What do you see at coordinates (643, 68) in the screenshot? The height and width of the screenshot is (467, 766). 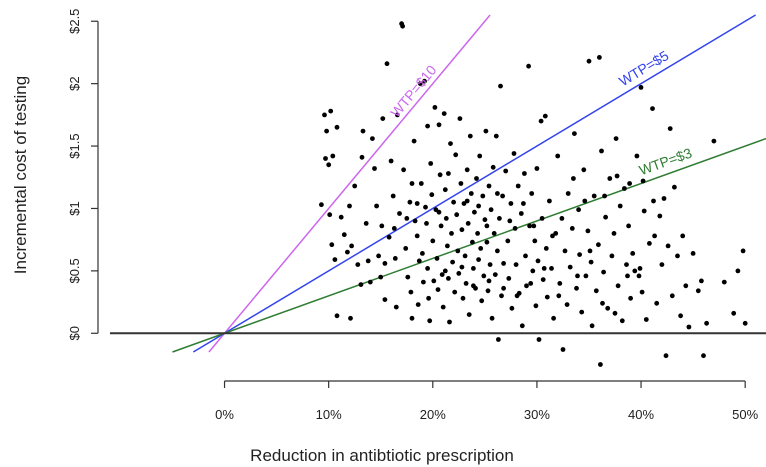 I see `wtp-label-5: WTP=$5` at bounding box center [643, 68].